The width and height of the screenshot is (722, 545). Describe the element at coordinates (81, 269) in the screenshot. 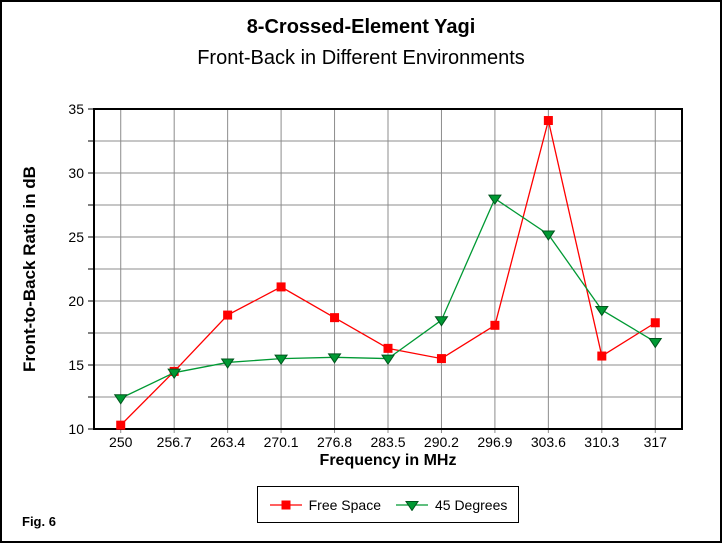

I see `y-axis: 10 15 20 25 30 35` at that location.